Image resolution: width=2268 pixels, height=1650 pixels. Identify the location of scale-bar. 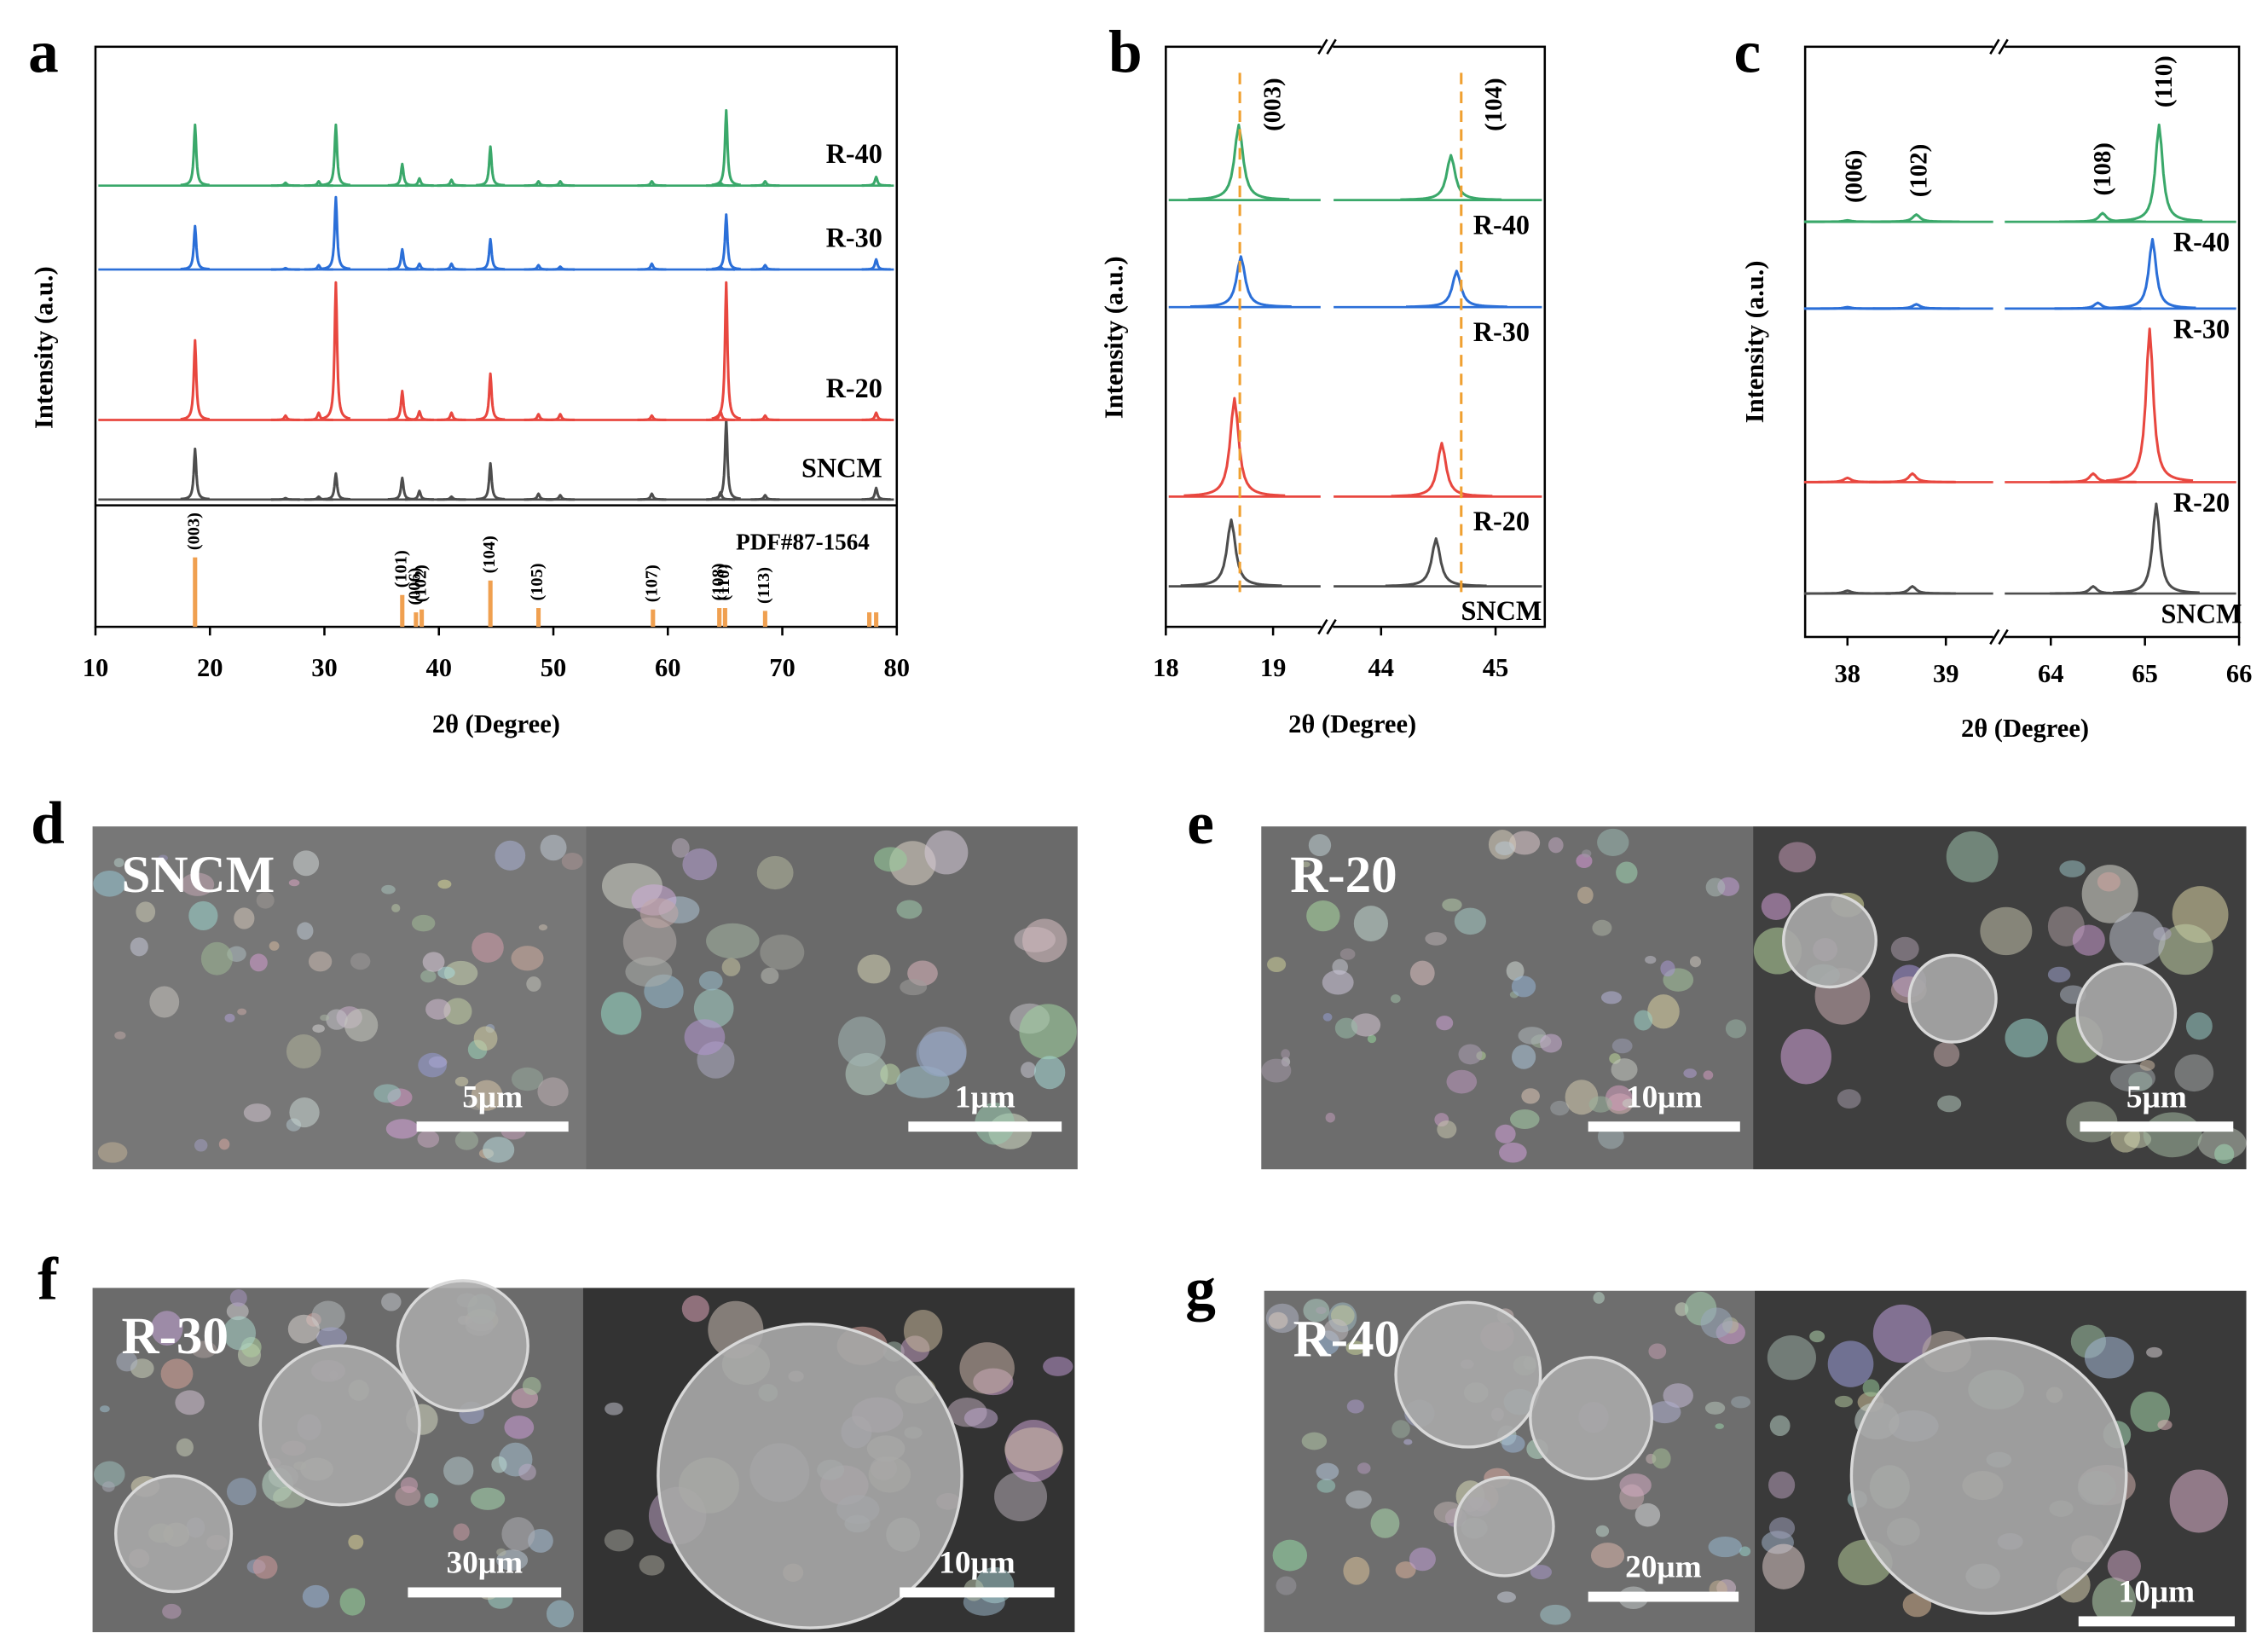
(1664, 1126).